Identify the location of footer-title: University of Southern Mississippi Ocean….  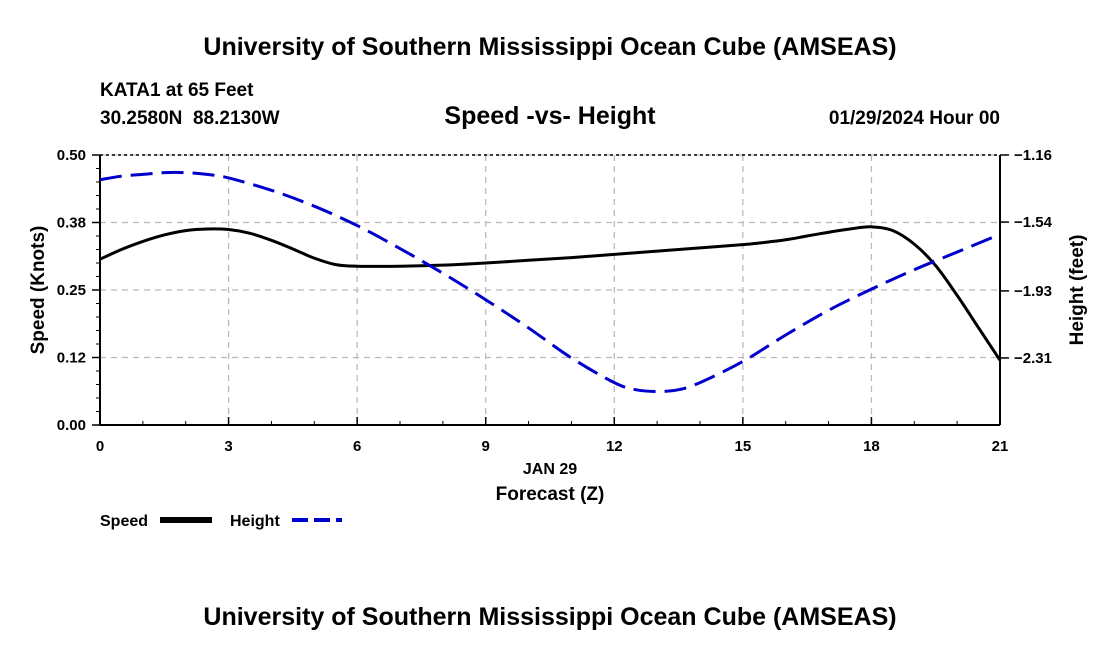
(549, 617).